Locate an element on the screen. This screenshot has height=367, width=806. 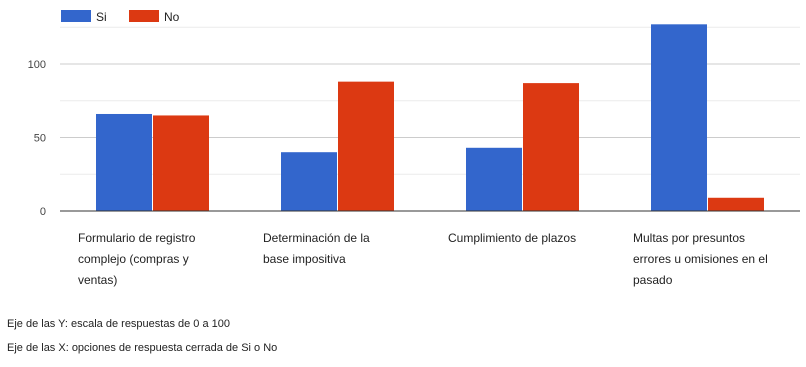
category-label: errores u omisiones en el is located at coordinates (700, 259).